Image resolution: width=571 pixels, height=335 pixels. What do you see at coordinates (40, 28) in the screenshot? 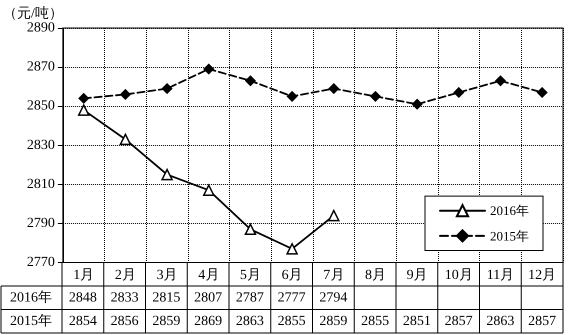
I see `y-tick-label: 2890` at bounding box center [40, 28].